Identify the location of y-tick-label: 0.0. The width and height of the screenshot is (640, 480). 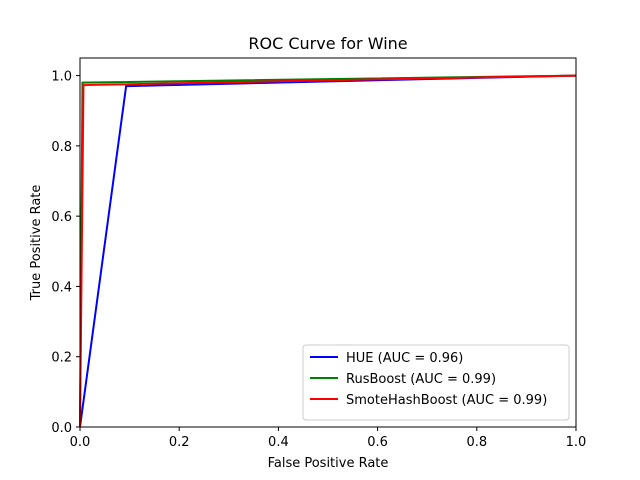
(61, 428).